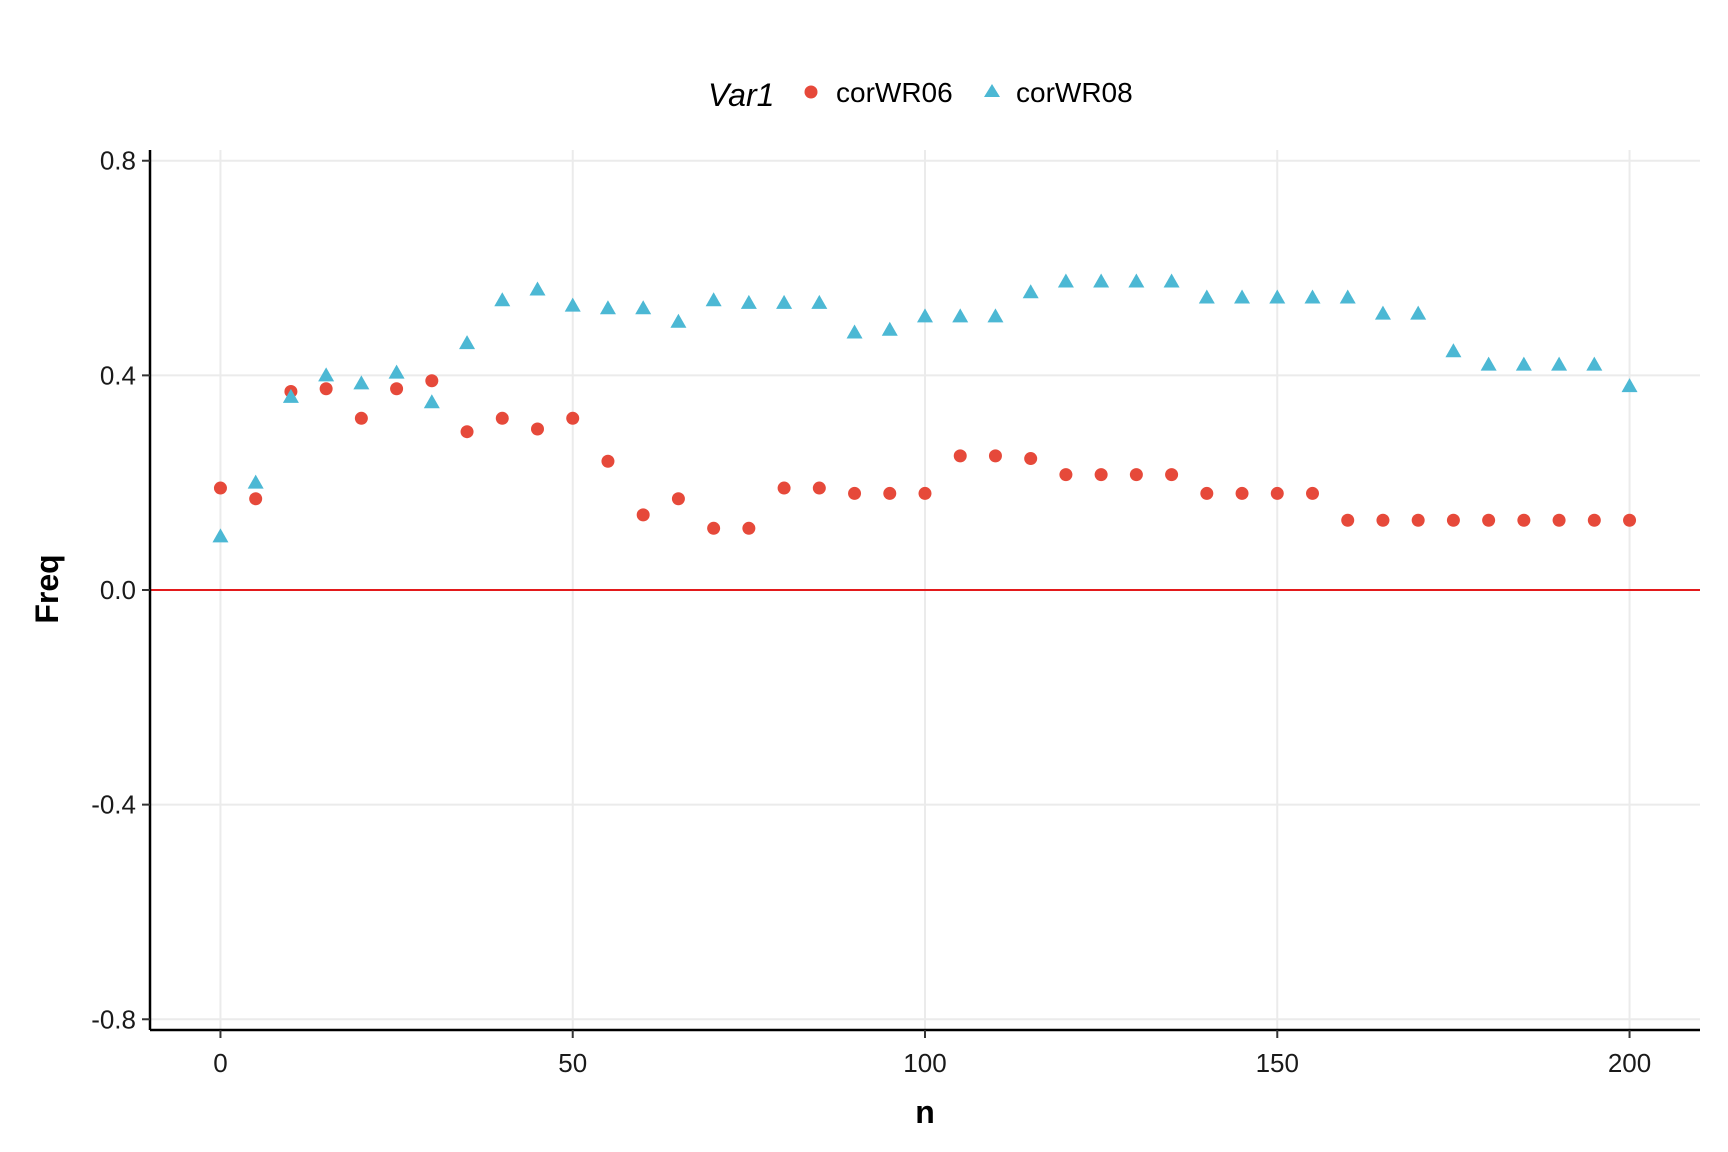  What do you see at coordinates (924, 1063) in the screenshot?
I see `x-tick-label: 100` at bounding box center [924, 1063].